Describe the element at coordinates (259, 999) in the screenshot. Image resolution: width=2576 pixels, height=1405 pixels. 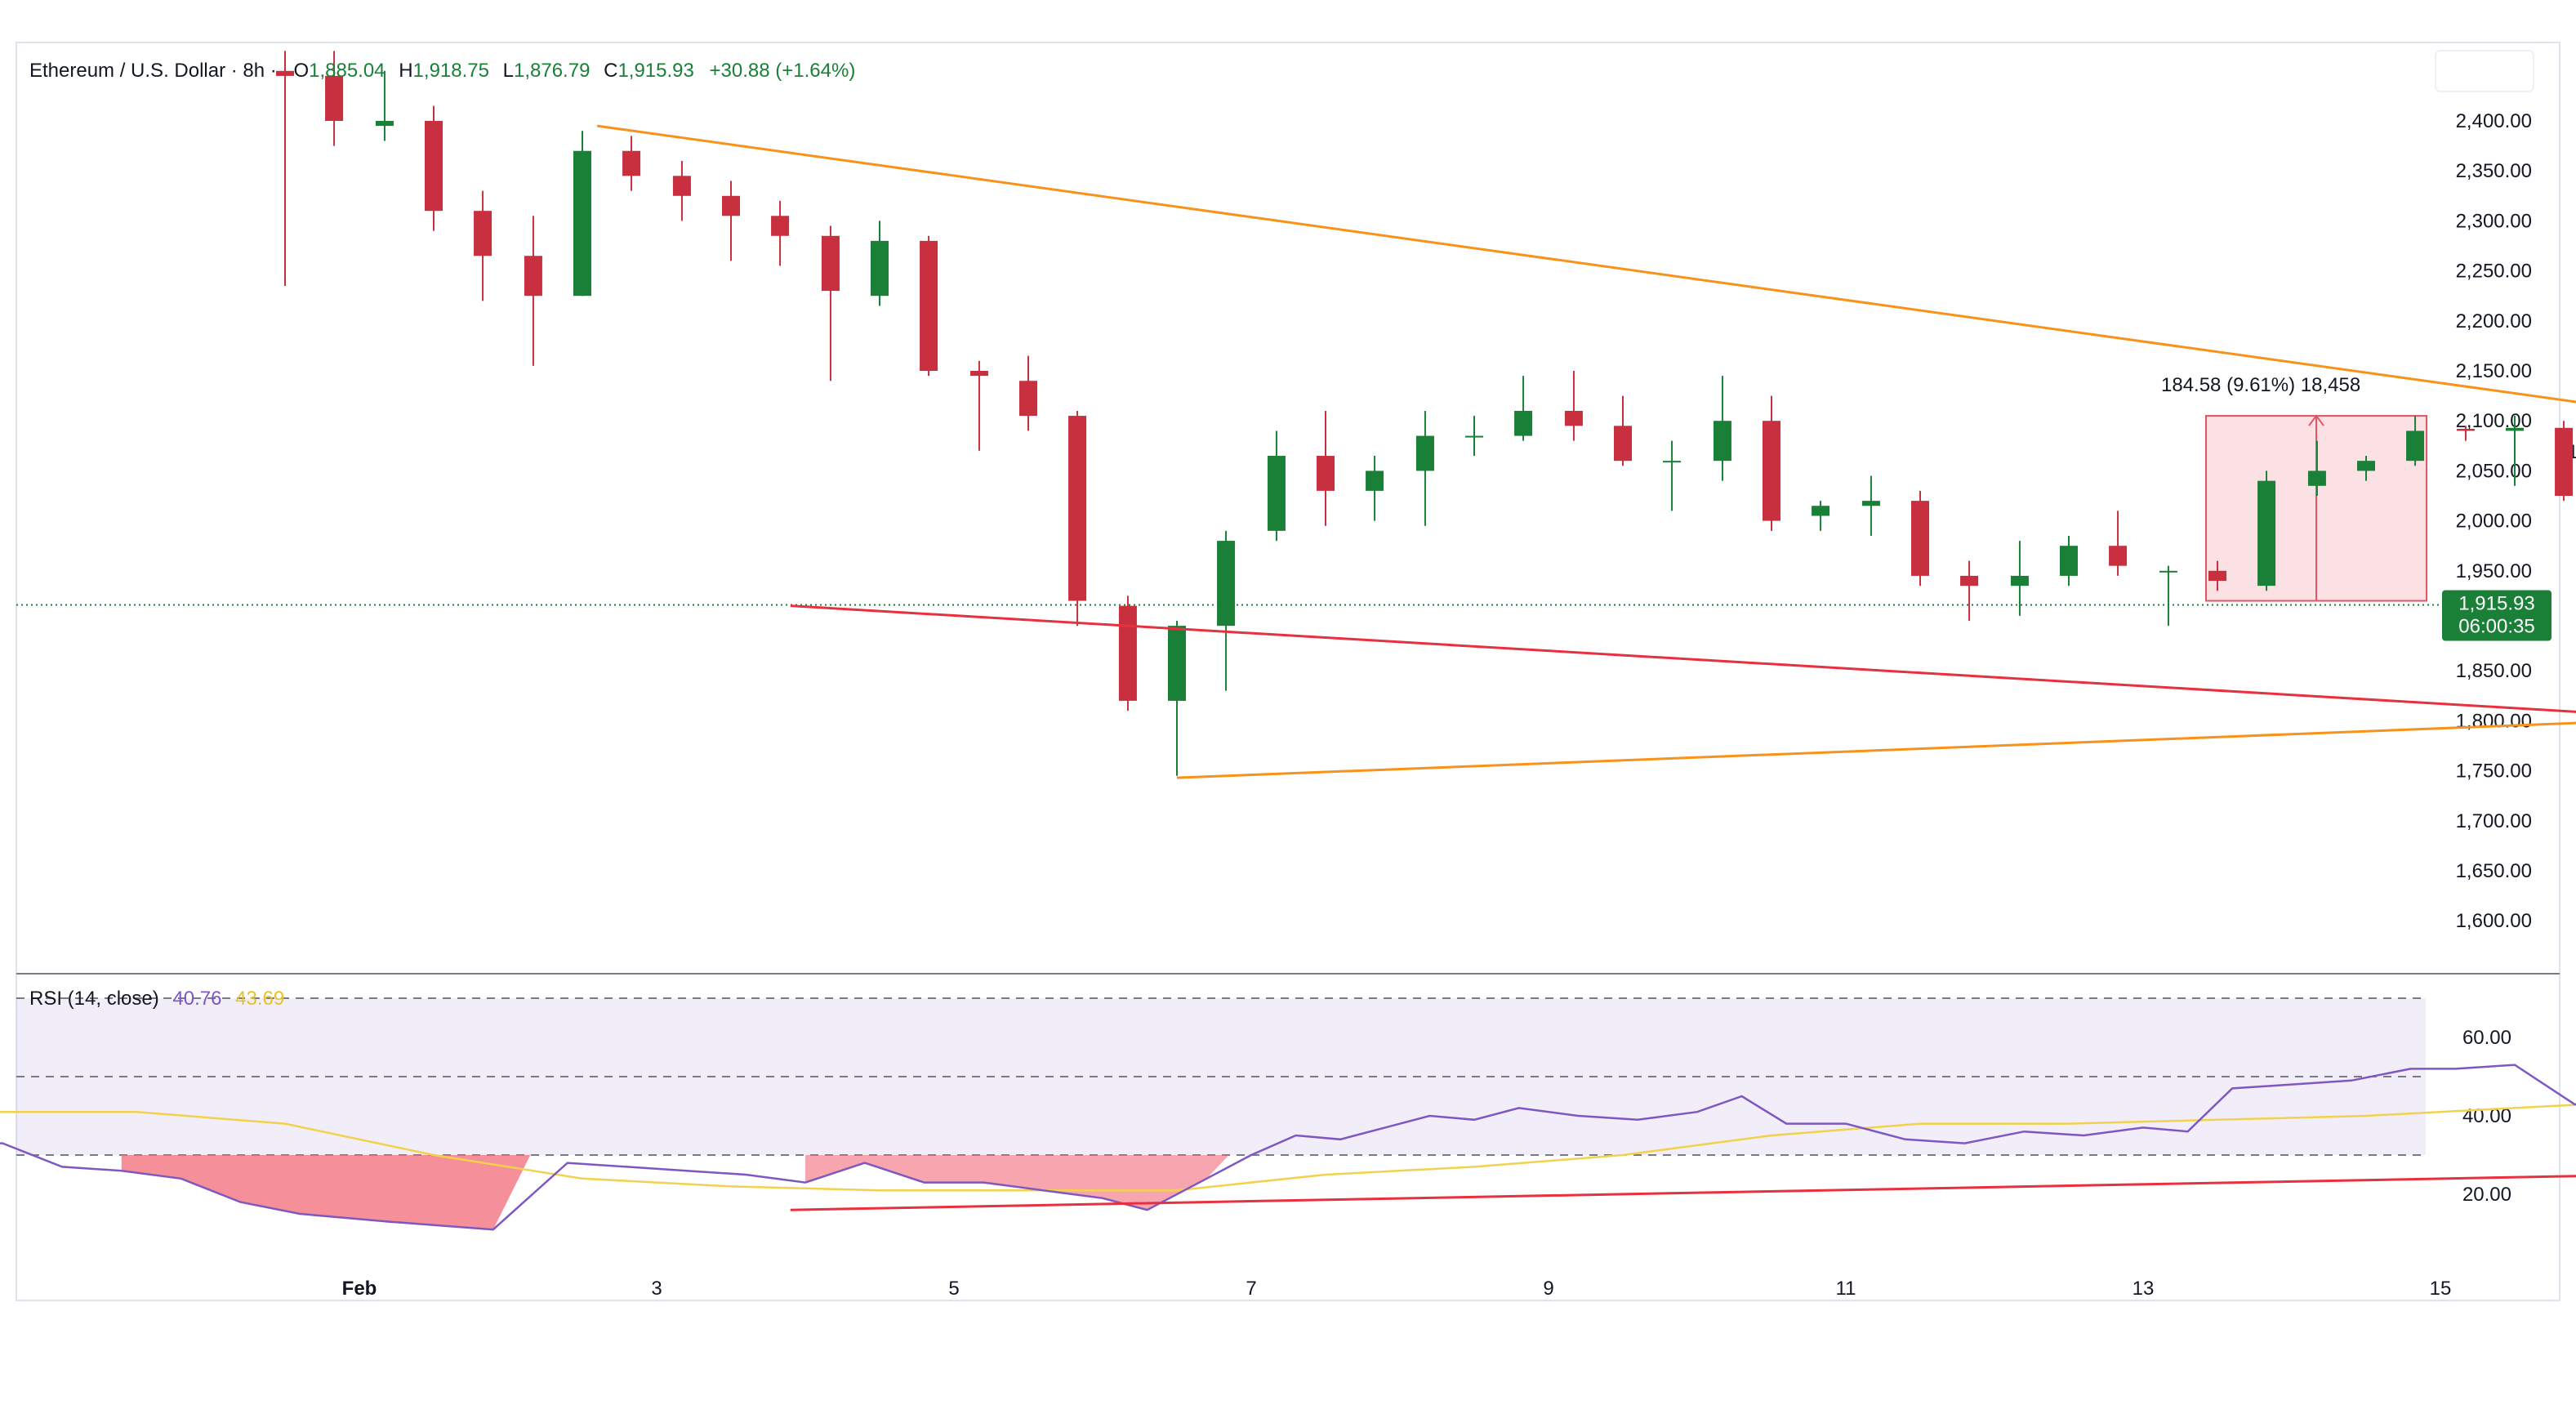
I see `rsi-ma-value: 43.69` at that location.